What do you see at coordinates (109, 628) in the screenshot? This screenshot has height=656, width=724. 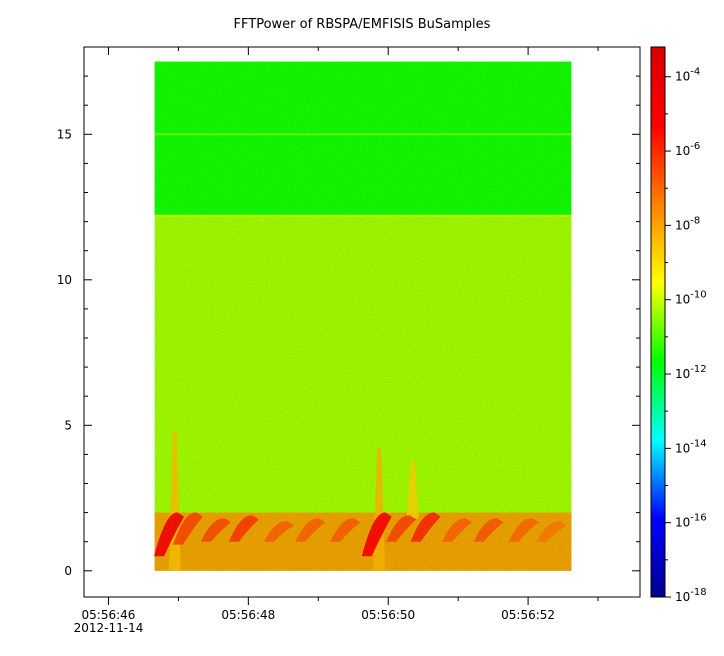 I see `x-tick-date-label: 2012-11-14` at bounding box center [109, 628].